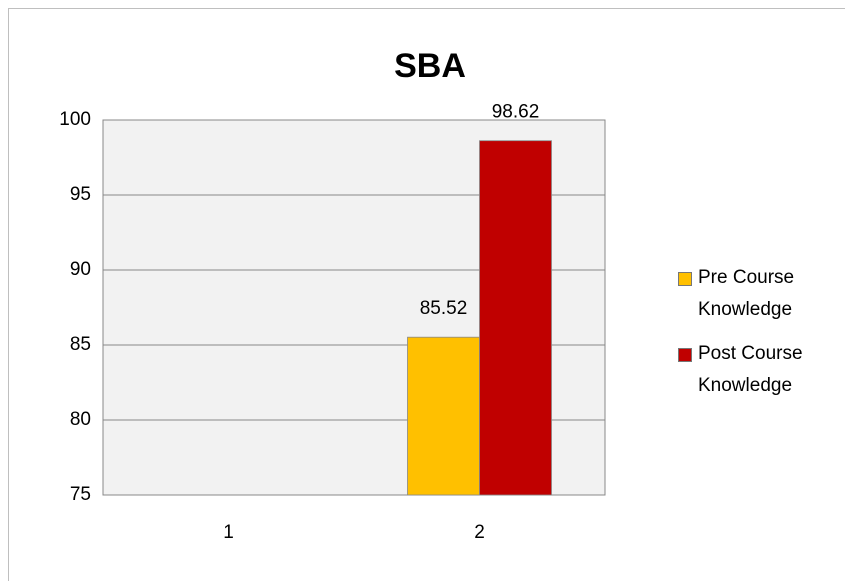 This screenshot has height=581, width=845. Describe the element at coordinates (75, 119) in the screenshot. I see `y-tick-label: 100` at that location.